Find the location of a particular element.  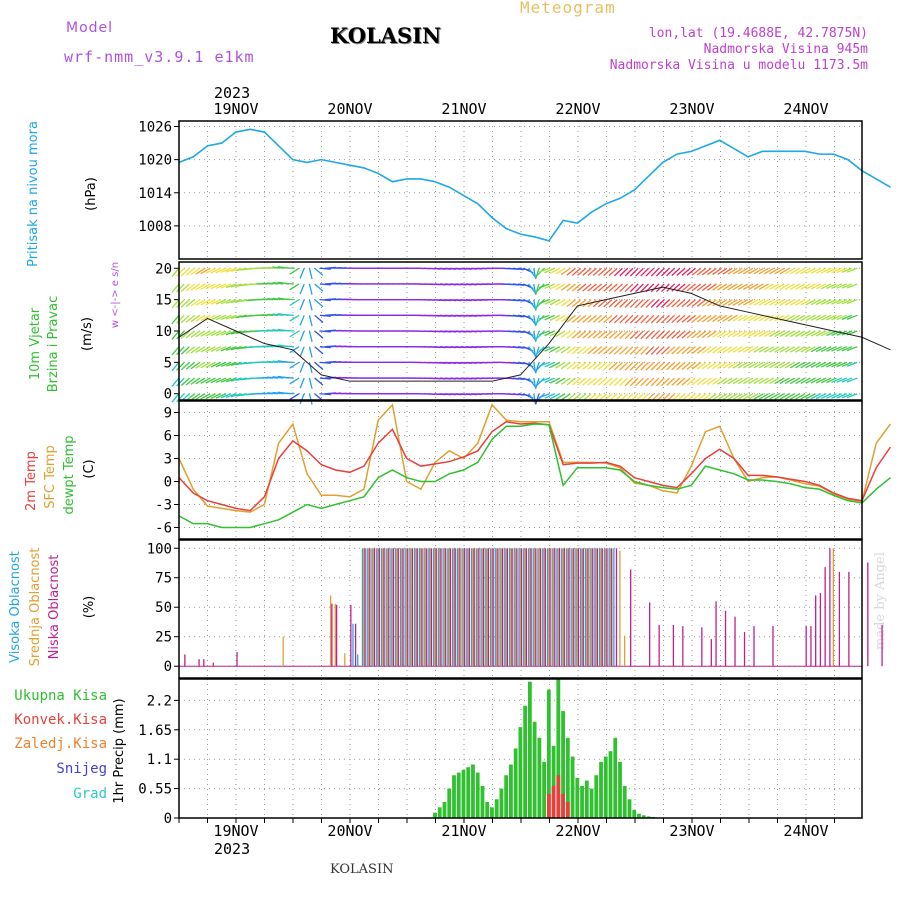

y-tick-label: 1008 is located at coordinates (155, 227).